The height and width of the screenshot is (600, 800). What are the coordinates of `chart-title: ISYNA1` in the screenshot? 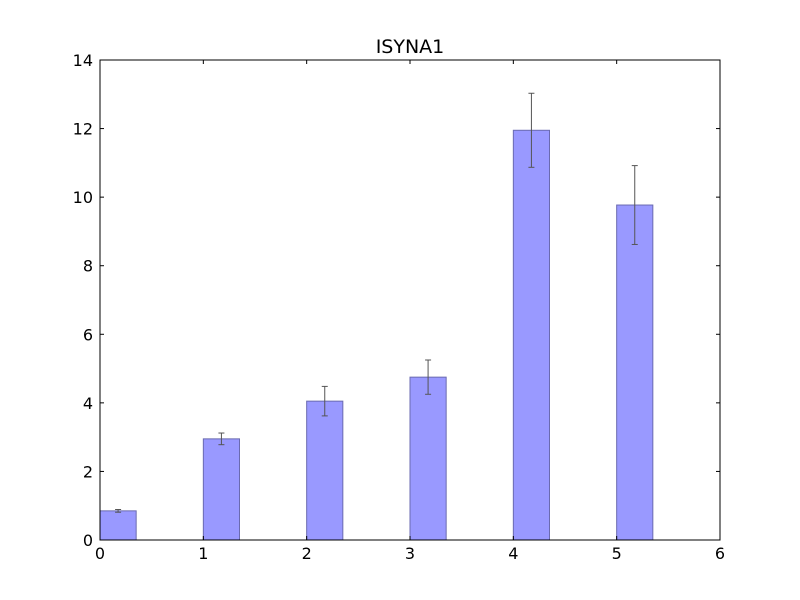 It's located at (410, 47).